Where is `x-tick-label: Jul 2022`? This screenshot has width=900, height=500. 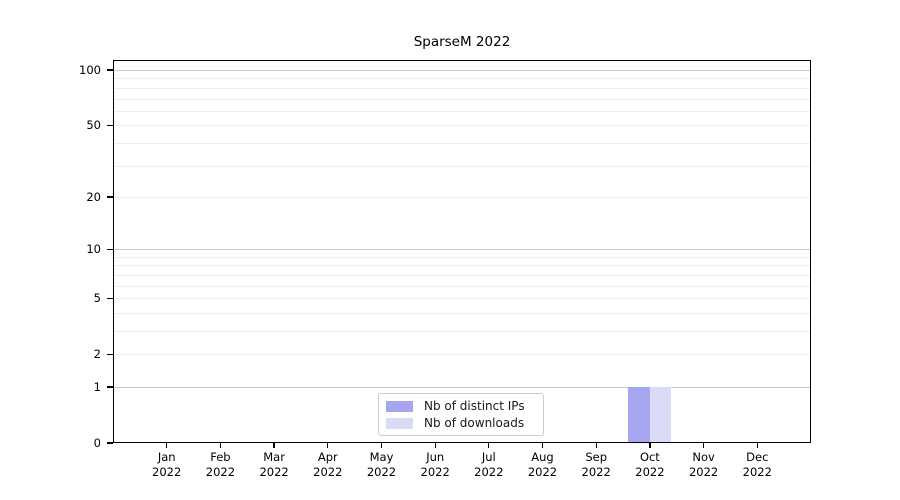
x-tick-label: Jul 2022 is located at coordinates (489, 464).